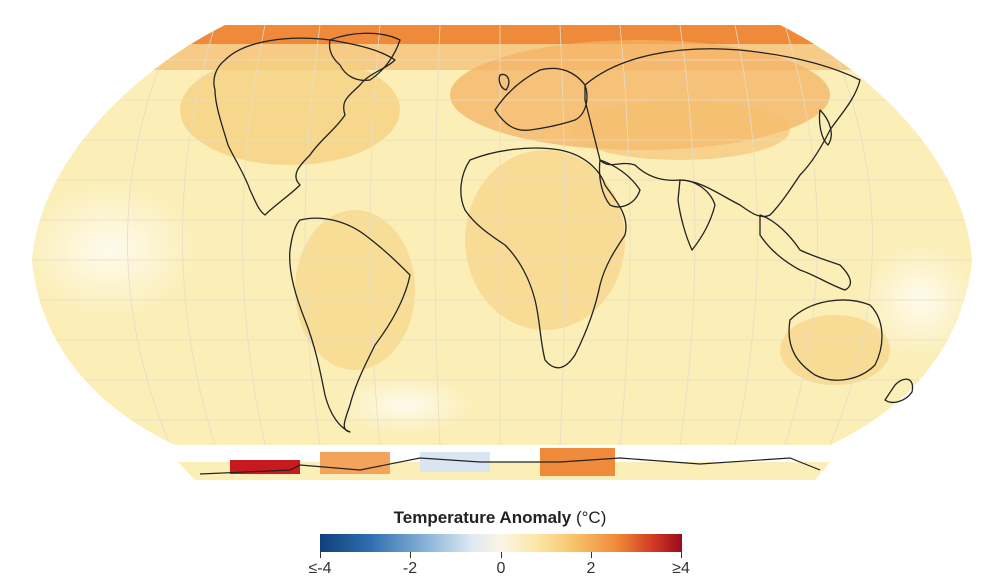 The height and width of the screenshot is (585, 1000). What do you see at coordinates (543, 258) in the screenshot?
I see `africa-outline` at bounding box center [543, 258].